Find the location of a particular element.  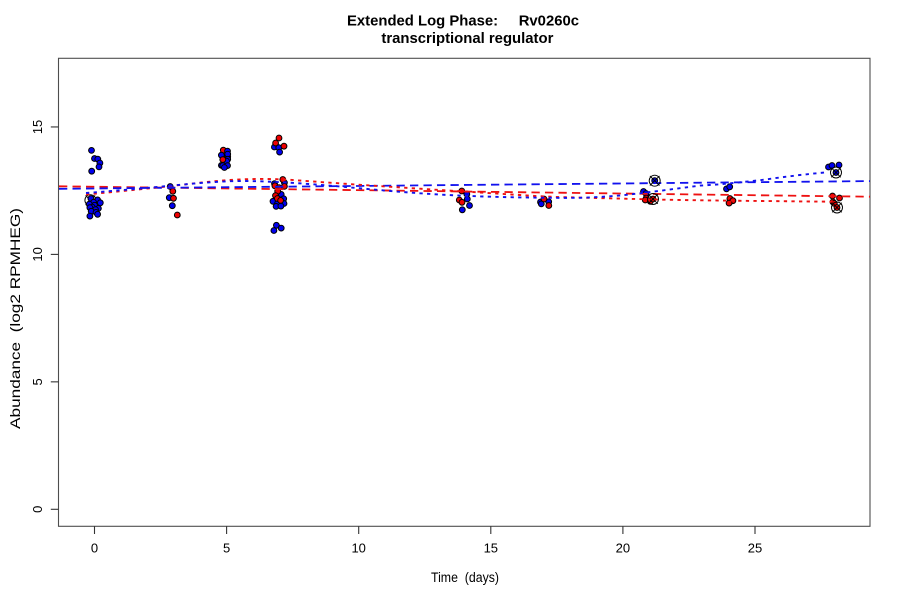

svg-text: Time (days) is located at coordinates (465, 577).